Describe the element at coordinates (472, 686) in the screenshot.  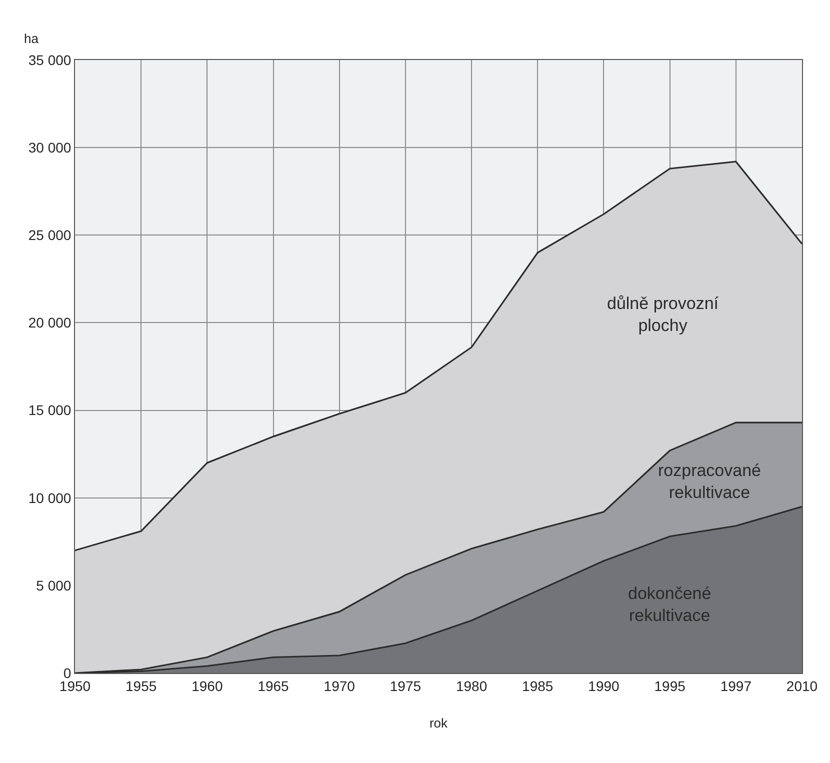
I see `x-tick-label: 1980` at that location.